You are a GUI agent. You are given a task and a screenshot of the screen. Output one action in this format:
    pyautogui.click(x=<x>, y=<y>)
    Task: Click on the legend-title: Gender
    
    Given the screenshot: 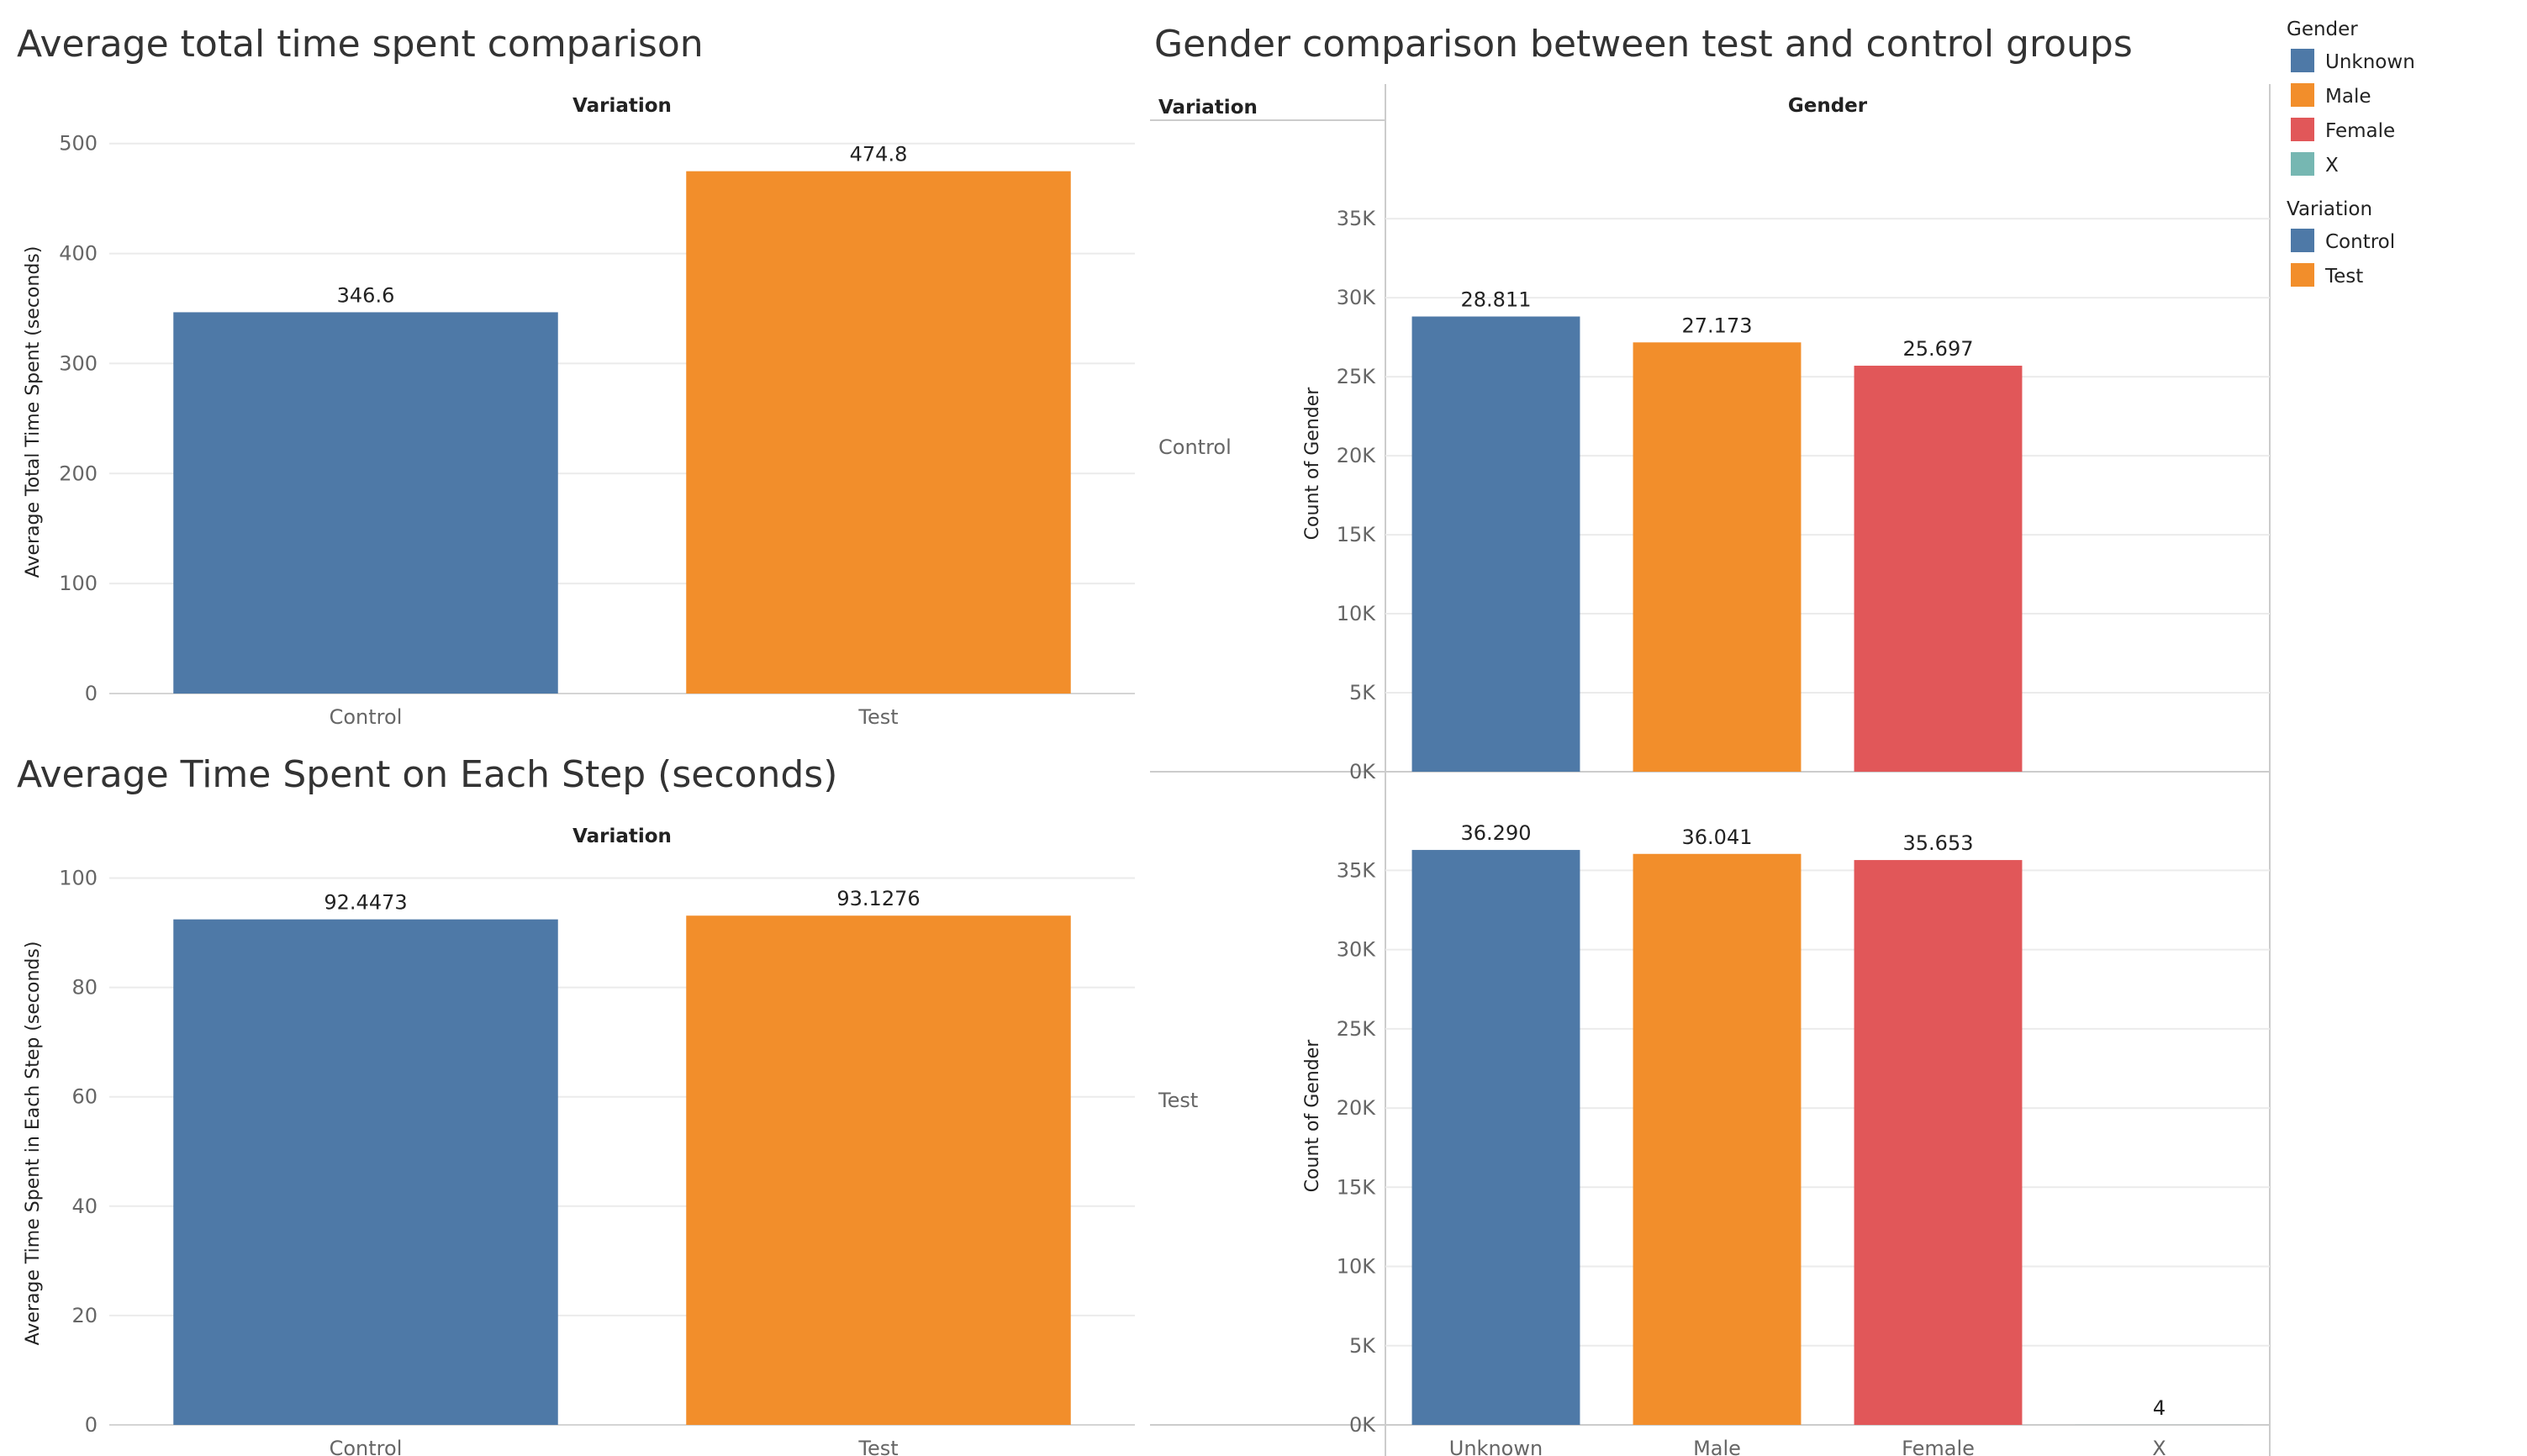 What is the action you would take?
    pyautogui.click(x=2322, y=29)
    